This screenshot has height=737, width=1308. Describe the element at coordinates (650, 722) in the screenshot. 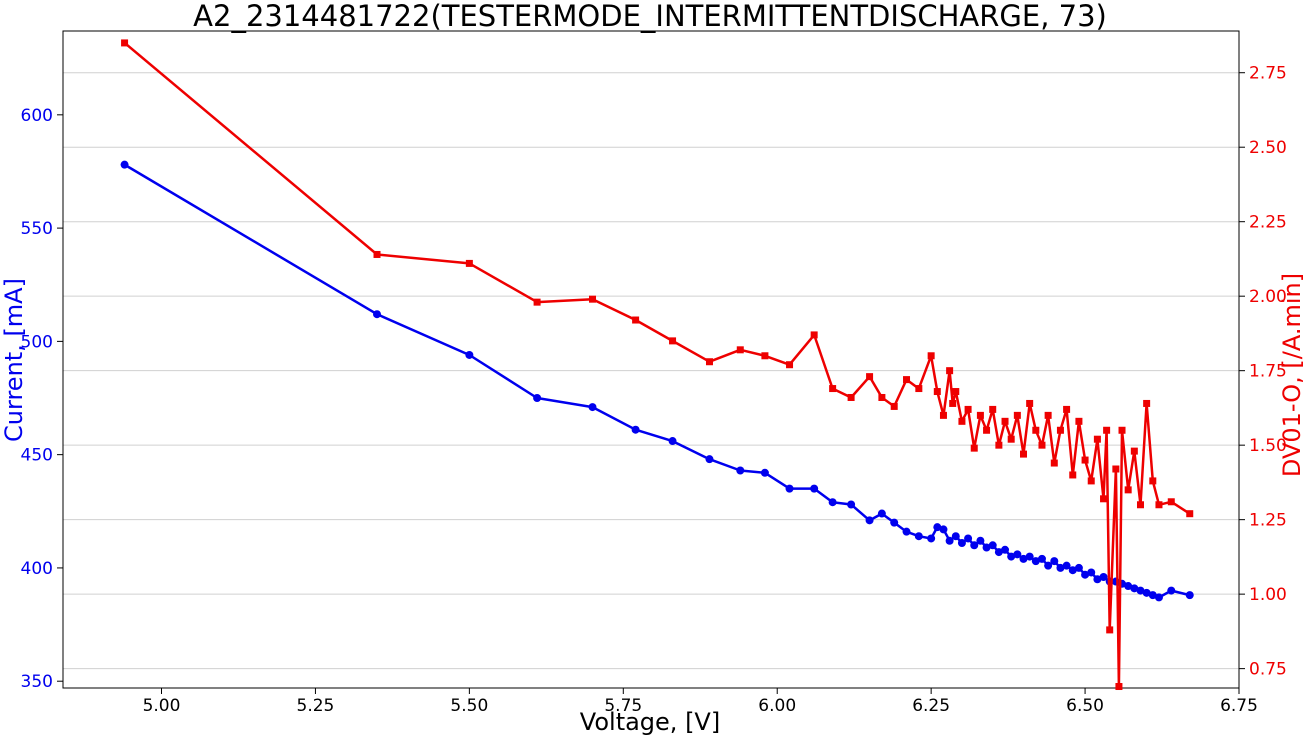

I see `x-axis-label: Voltage, [V]` at that location.